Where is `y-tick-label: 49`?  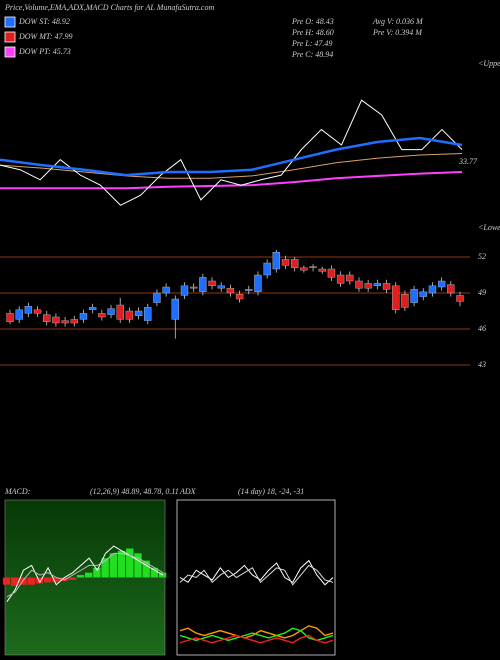
y-tick-label: 49 is located at coordinates (482, 292).